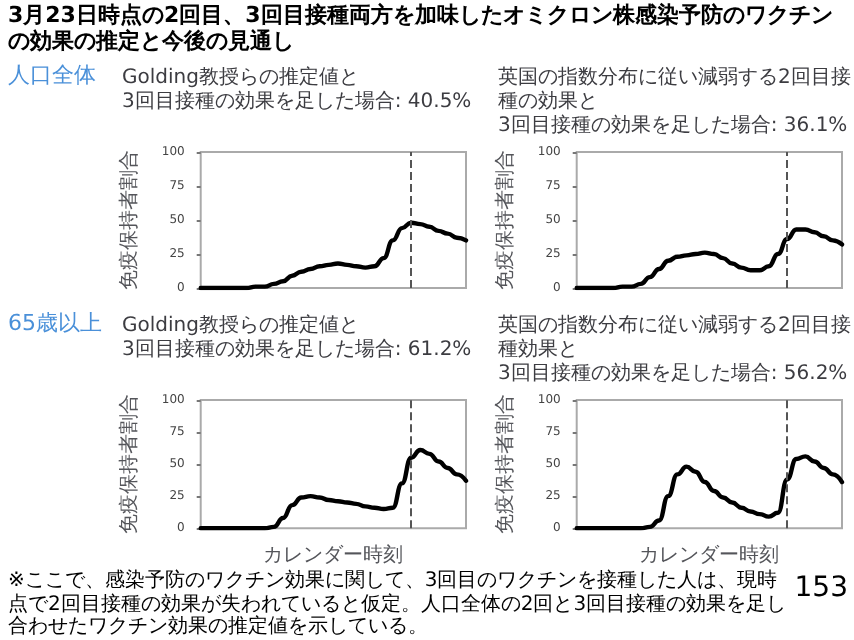 This screenshot has height=640, width=854. What do you see at coordinates (55, 323) in the screenshot?
I see `text: 65歳以上` at bounding box center [55, 323].